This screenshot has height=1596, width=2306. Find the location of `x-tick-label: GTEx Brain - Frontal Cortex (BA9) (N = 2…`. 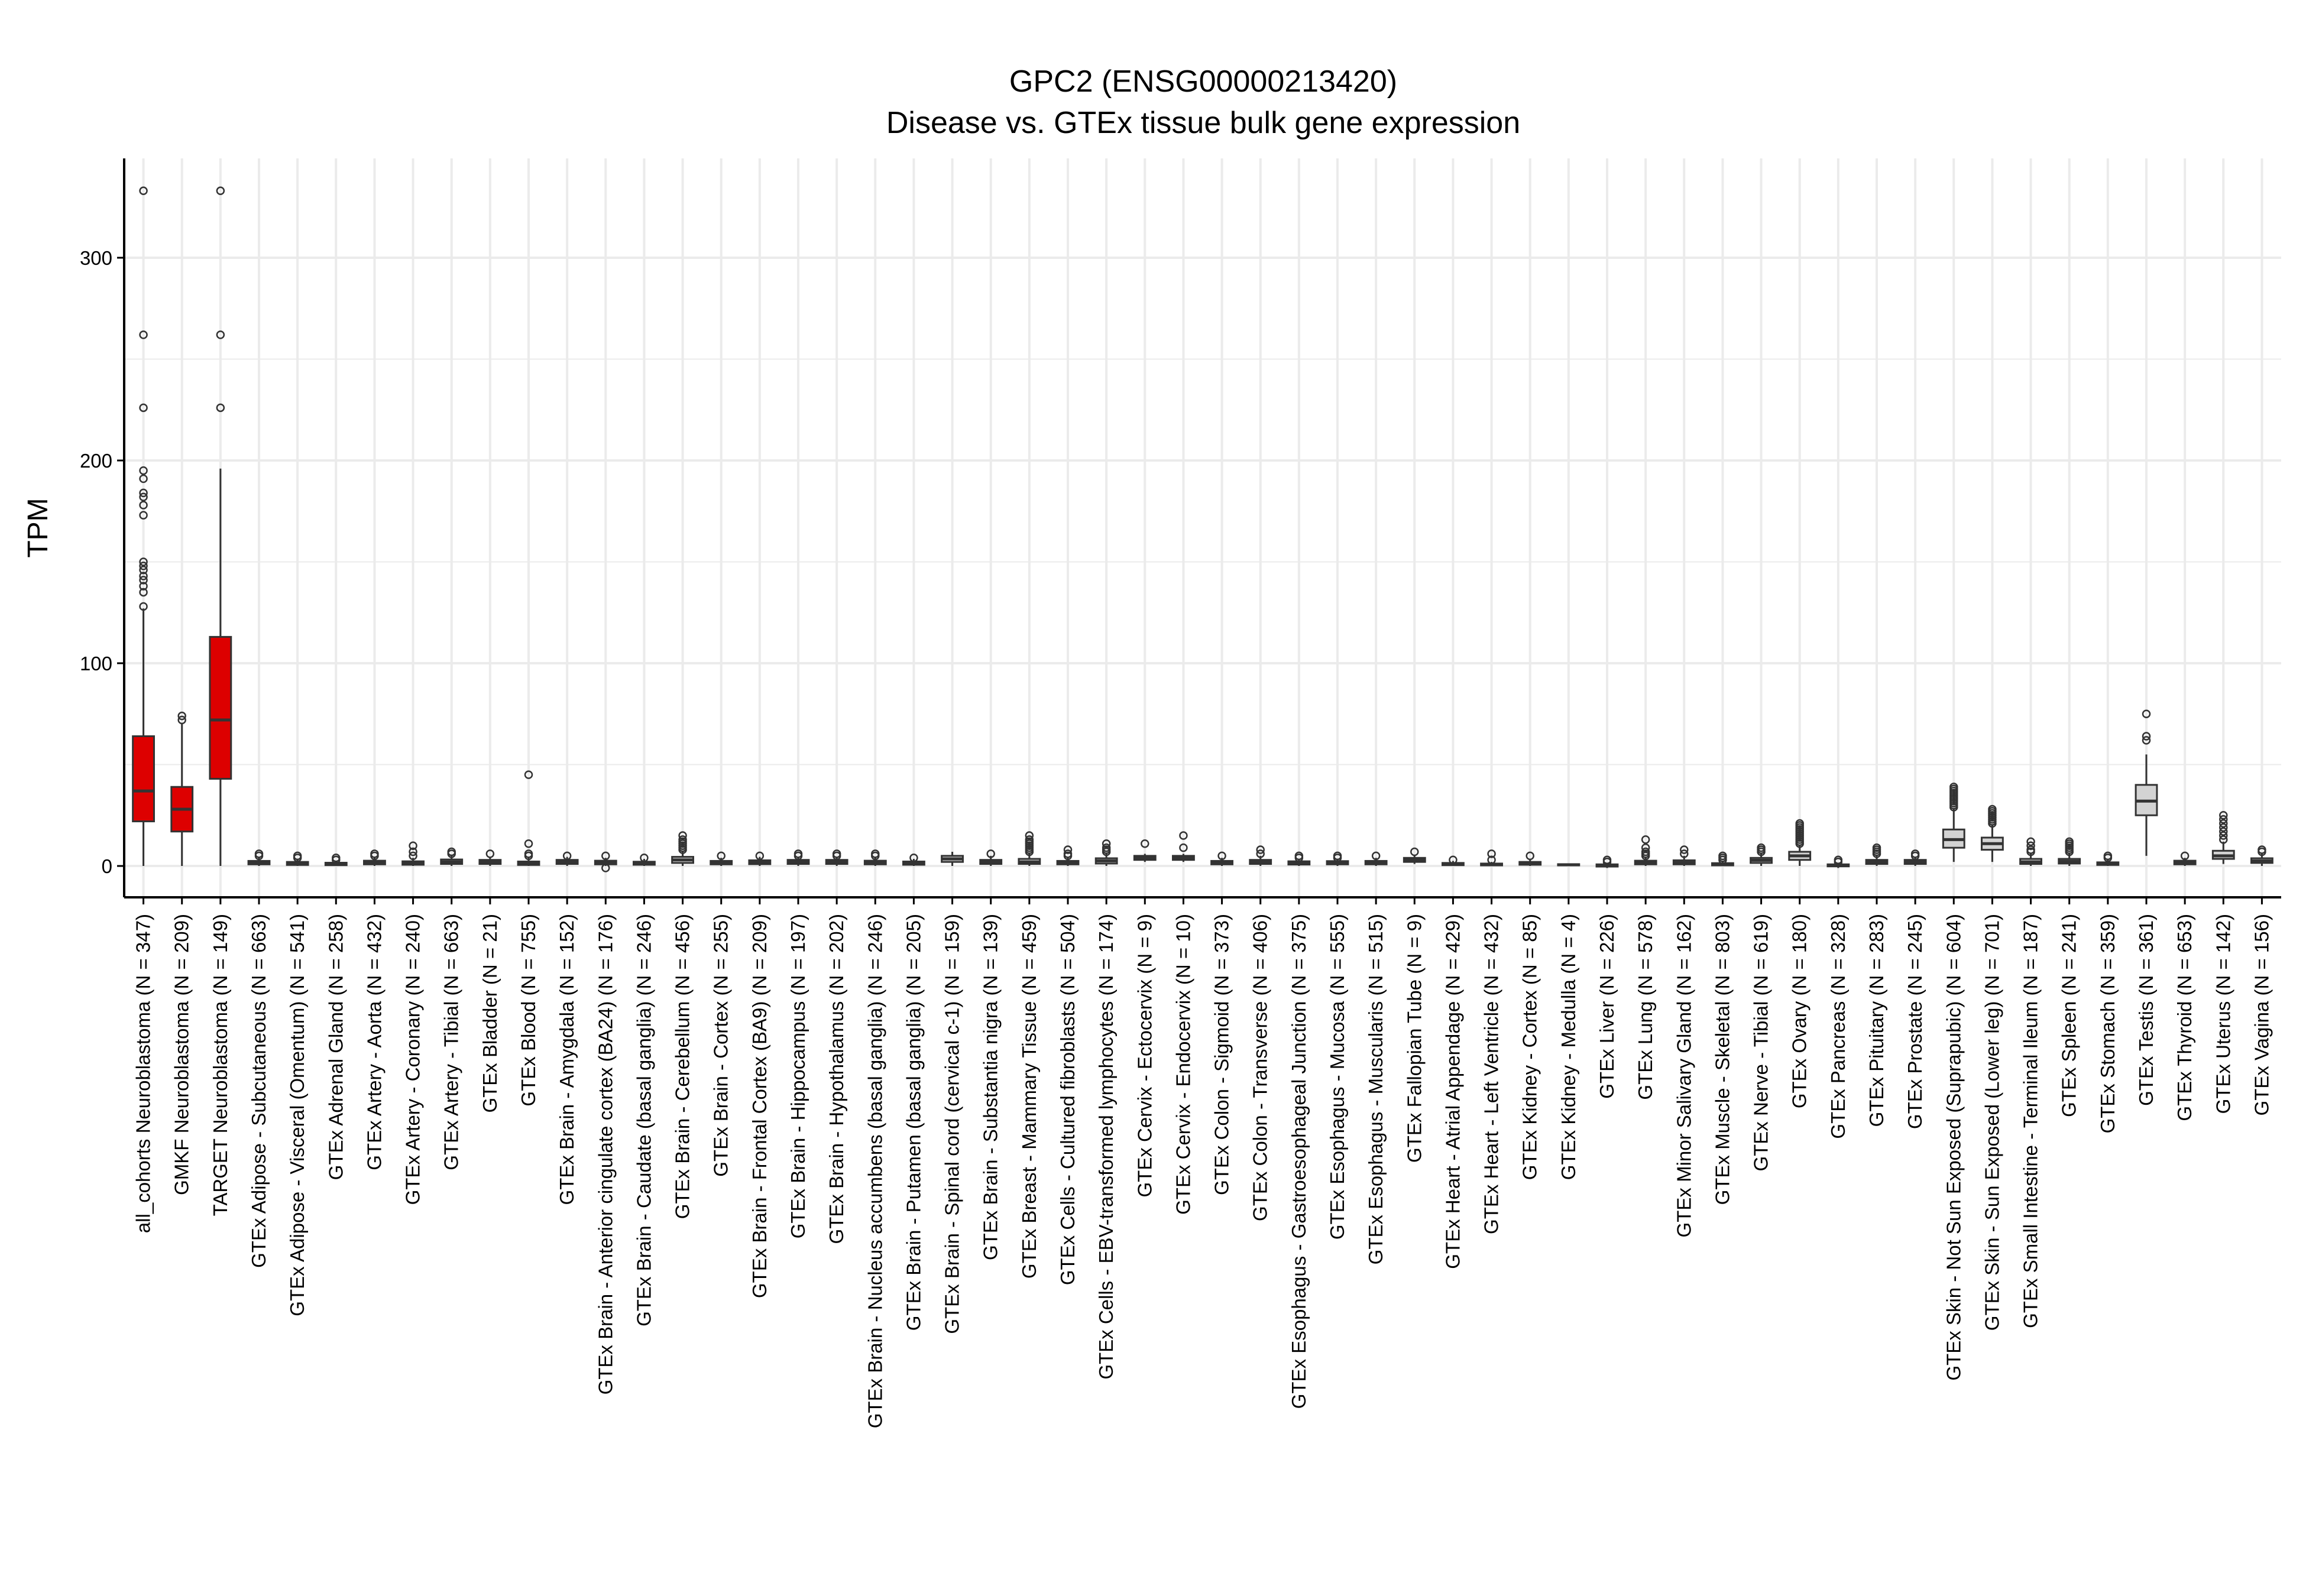

x-tick-label: GTEx Brain - Frontal Cortex (BA9) (N = 2… is located at coordinates (759, 1106).